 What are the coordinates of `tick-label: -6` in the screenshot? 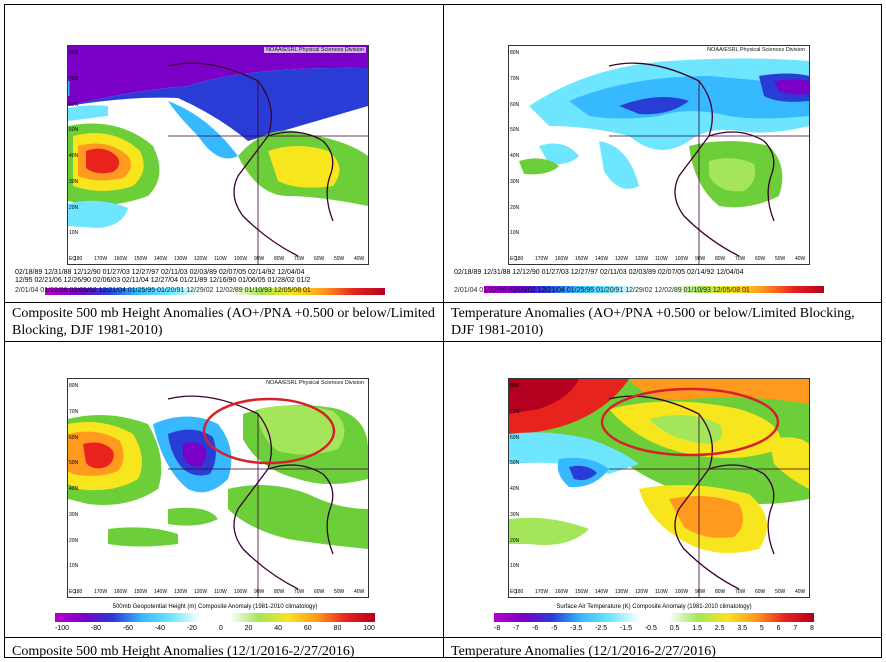 It's located at (535, 628).